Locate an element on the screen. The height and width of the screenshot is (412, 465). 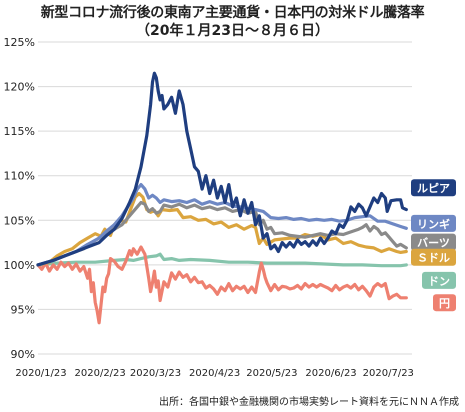
series-label-2: バーツ is located at coordinates (433, 243).